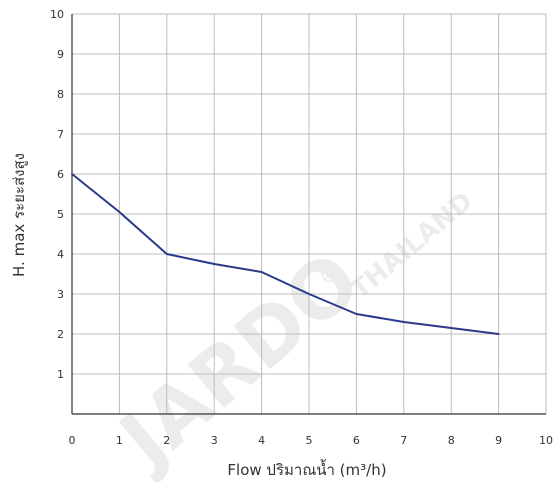 The width and height of the screenshot is (555, 482). I want to click on x-tick-label: 2, so click(166, 440).